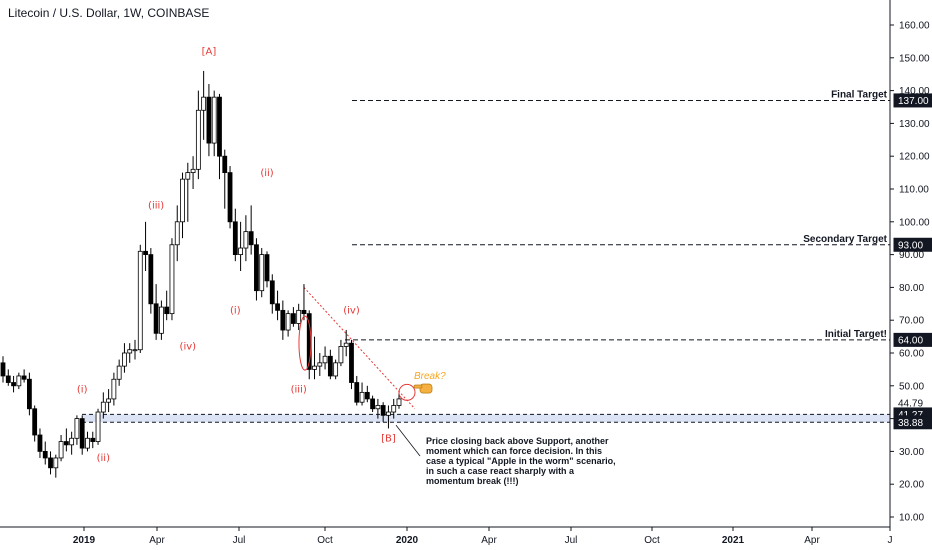 The height and width of the screenshot is (550, 932). What do you see at coordinates (426, 388) in the screenshot?
I see `pointing-hand-icon` at bounding box center [426, 388].